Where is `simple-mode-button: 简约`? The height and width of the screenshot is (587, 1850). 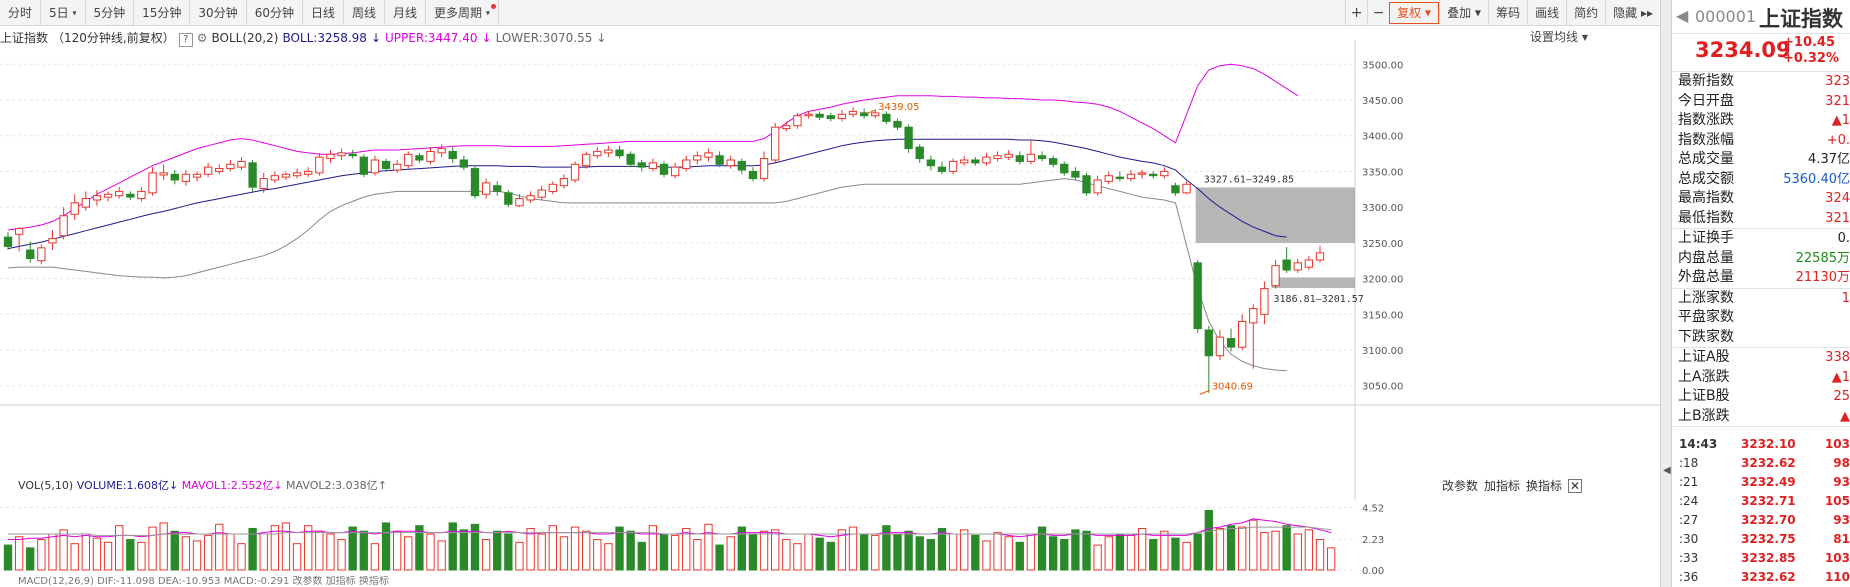 simple-mode-button: 简约 is located at coordinates (1585, 13).